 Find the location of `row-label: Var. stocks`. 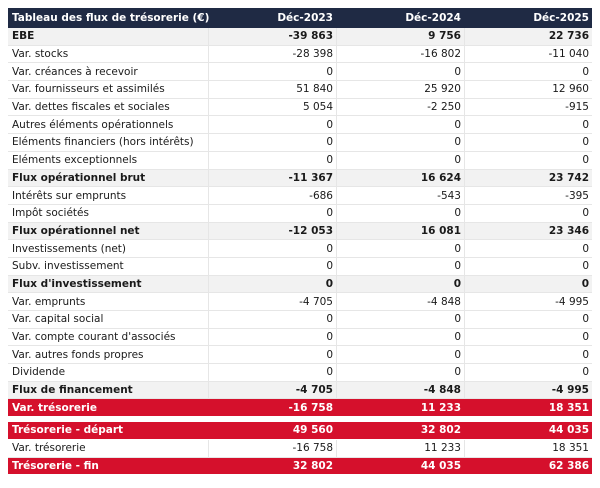

row-label: Var. stocks is located at coordinates (40, 54).